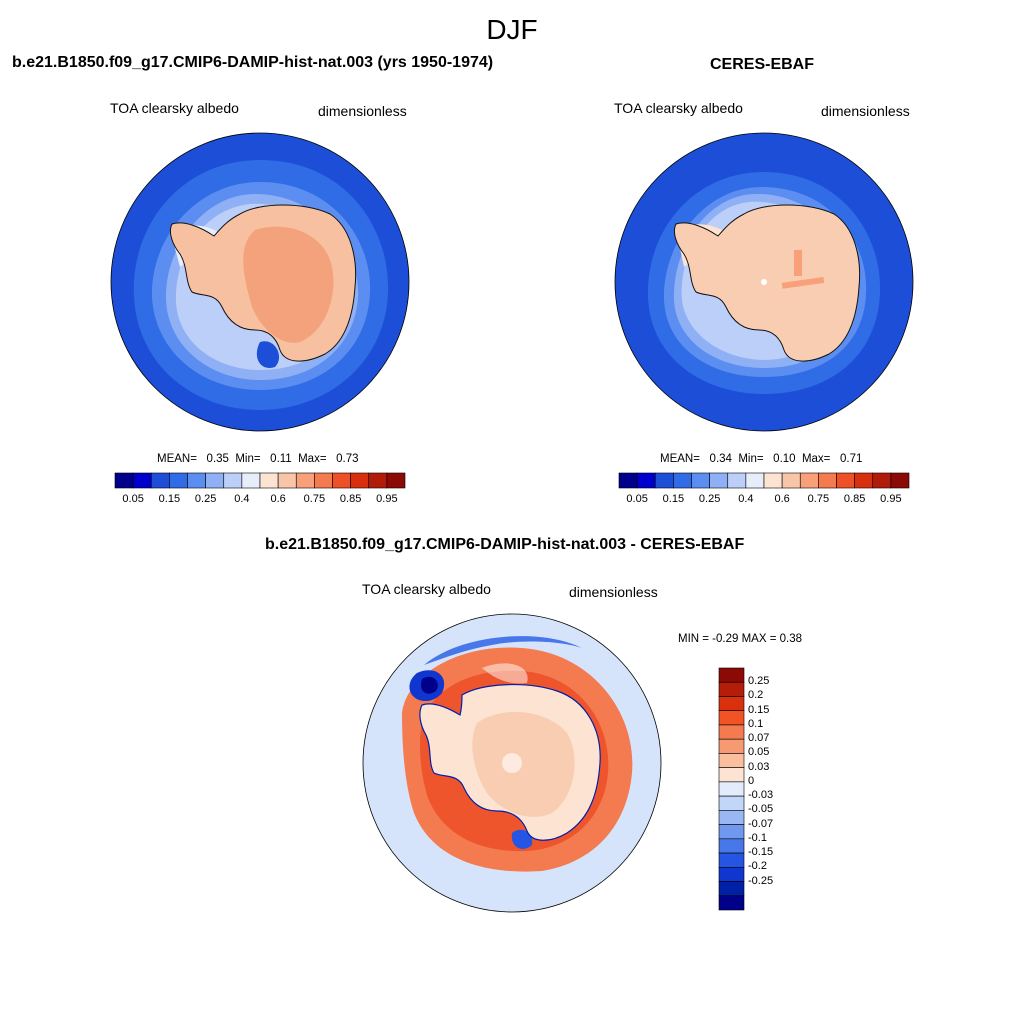 The image size is (1024, 1024). Describe the element at coordinates (767, 283) in the screenshot. I see `antarctica-outline-obs` at that location.